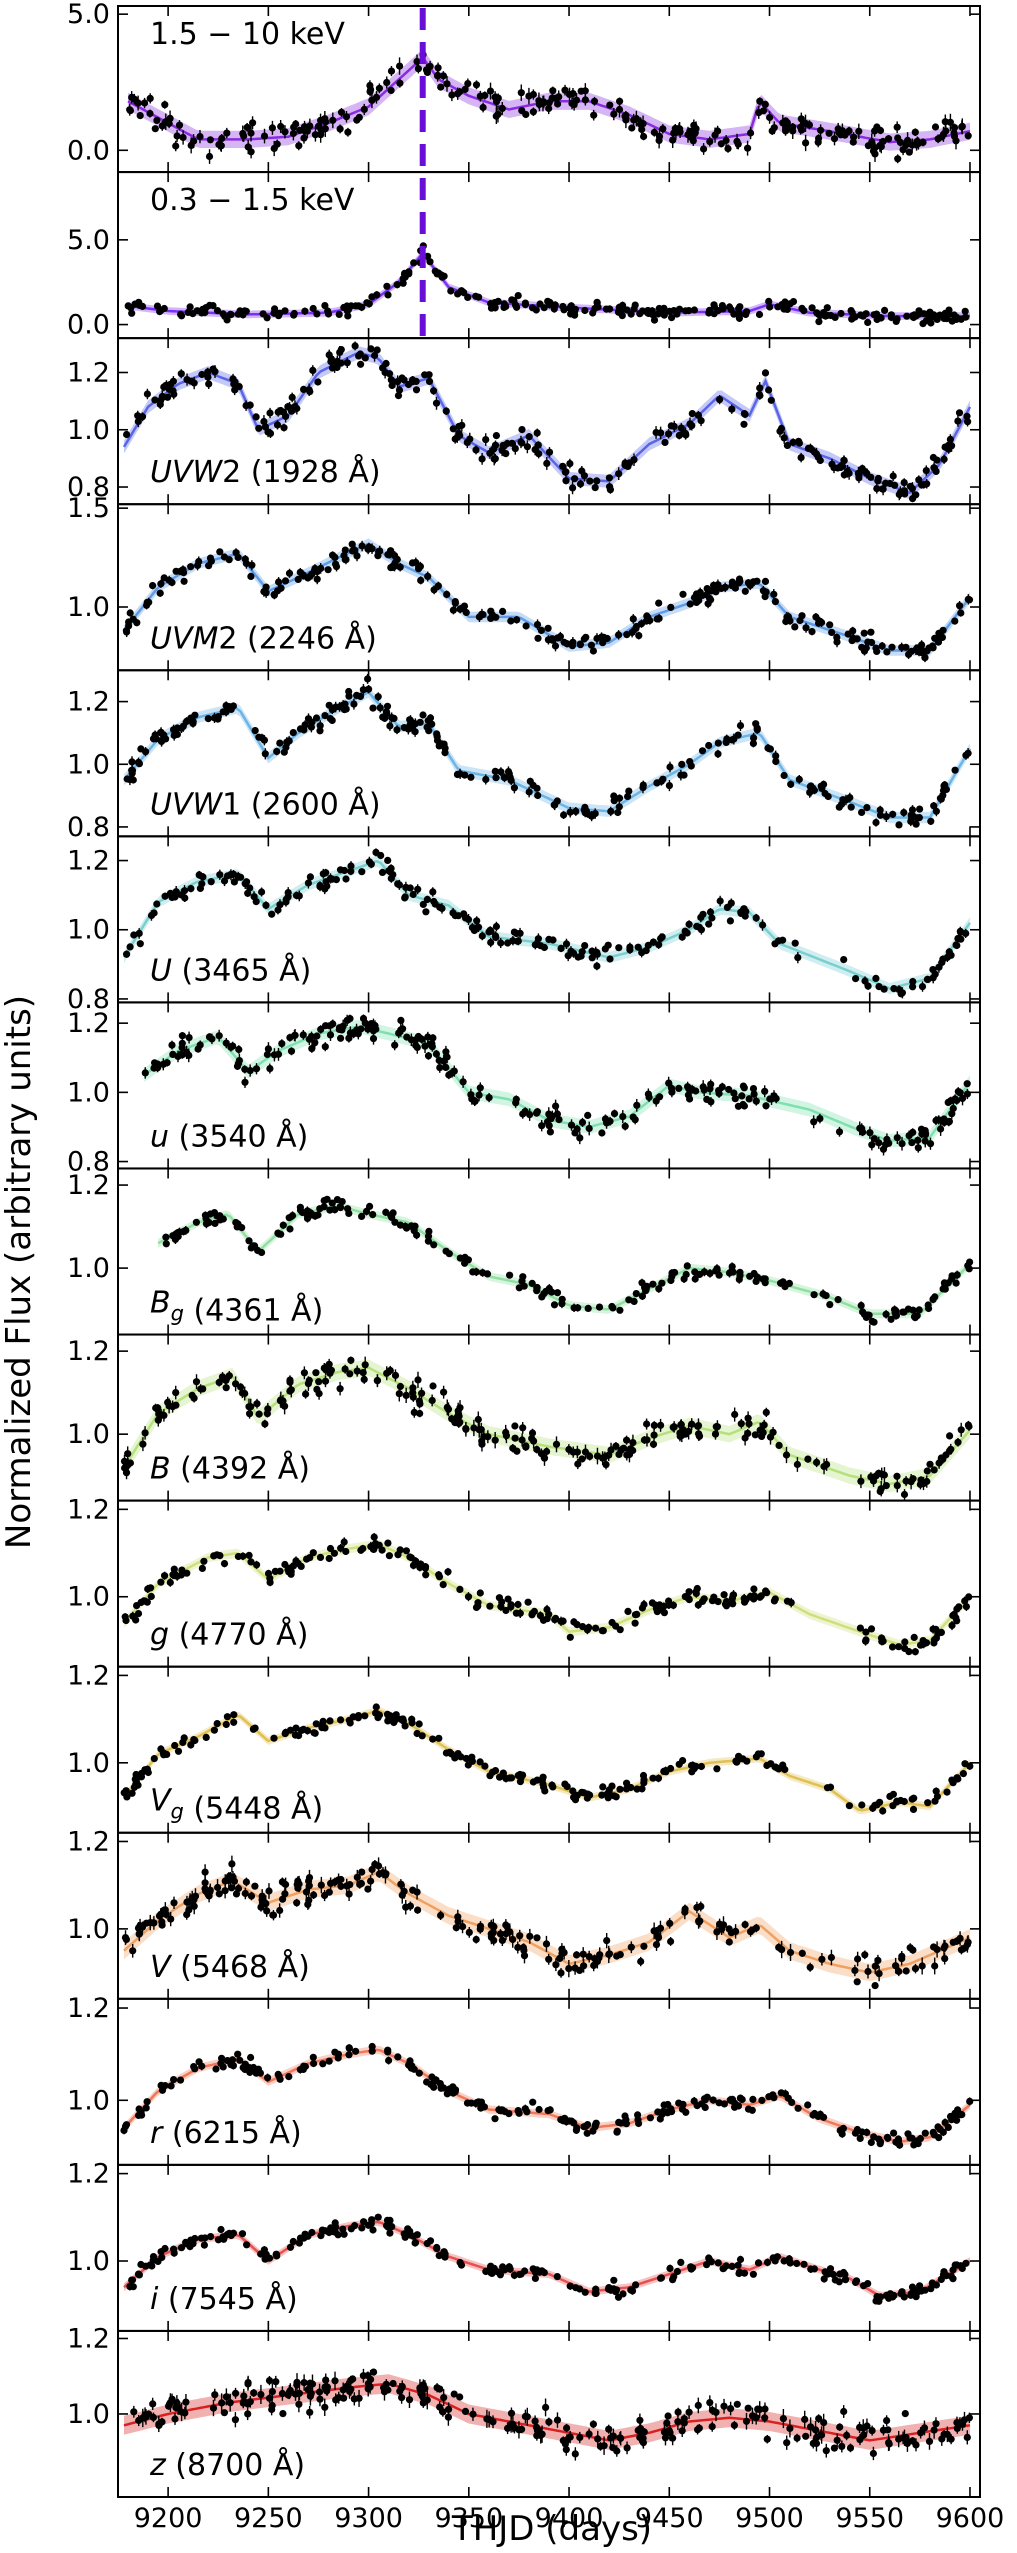 This screenshot has width=1017, height=2553. Describe the element at coordinates (524, 256) in the screenshot. I see `panel-2: 0.0 5.0 0.3 − 1.5 keV` at that location.